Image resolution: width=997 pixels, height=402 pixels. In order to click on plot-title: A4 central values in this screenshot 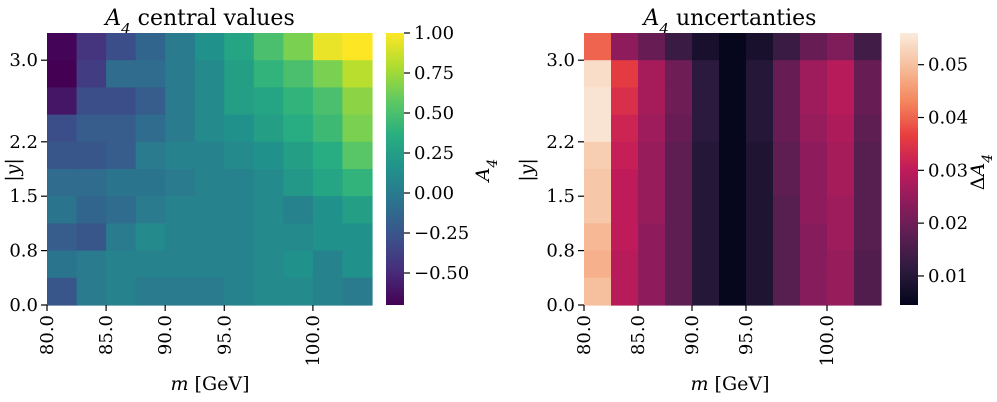, I will do `click(199, 22)`.